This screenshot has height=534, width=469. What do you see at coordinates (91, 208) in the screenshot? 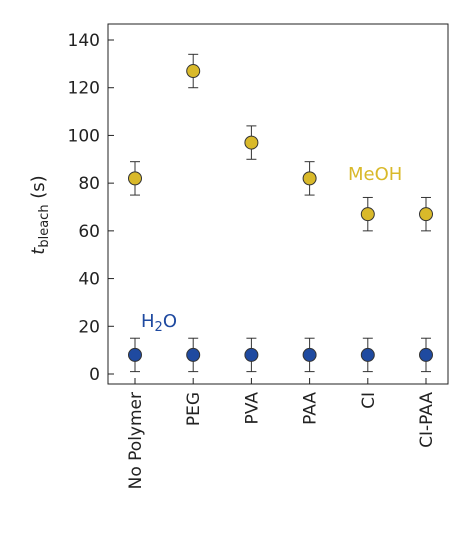
I see `y-axis: 0 20 40 60 80 100 120 140` at bounding box center [91, 208].